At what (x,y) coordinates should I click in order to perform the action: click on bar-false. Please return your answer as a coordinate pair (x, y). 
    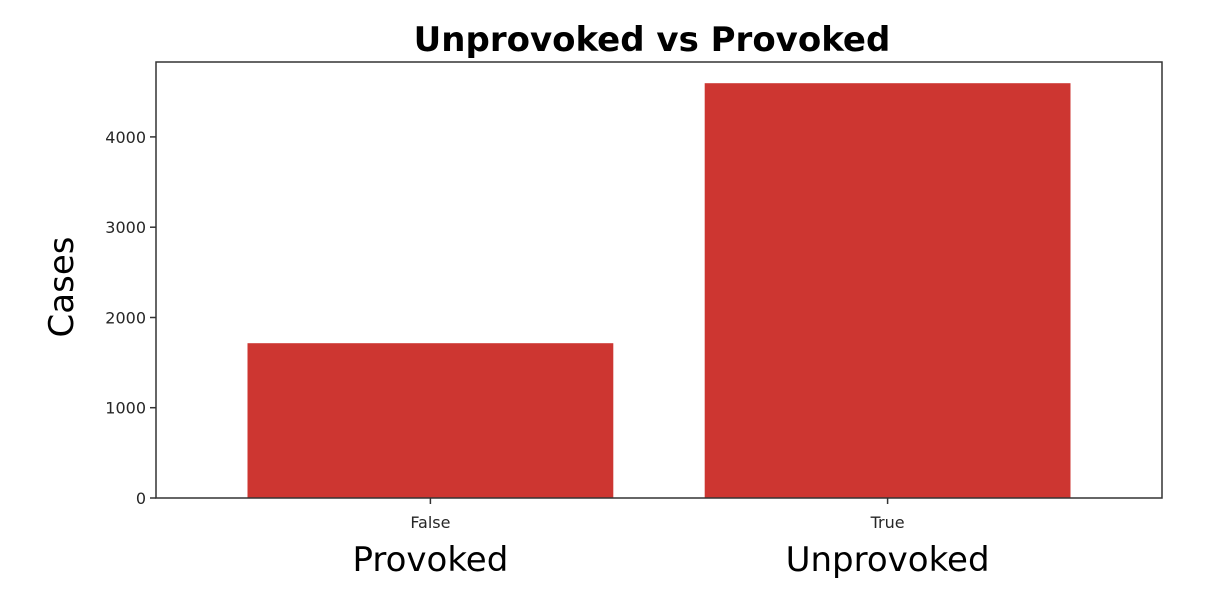
    Looking at the image, I should click on (430, 420).